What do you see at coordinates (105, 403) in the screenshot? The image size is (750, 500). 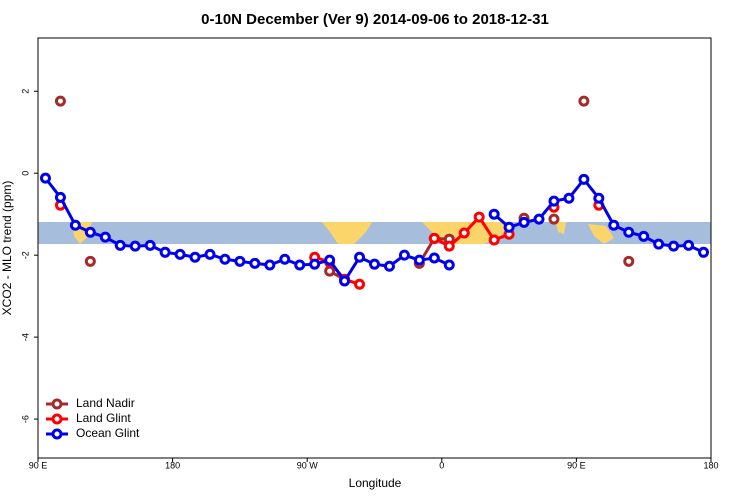 I see `legend-label: Land Nadir` at bounding box center [105, 403].